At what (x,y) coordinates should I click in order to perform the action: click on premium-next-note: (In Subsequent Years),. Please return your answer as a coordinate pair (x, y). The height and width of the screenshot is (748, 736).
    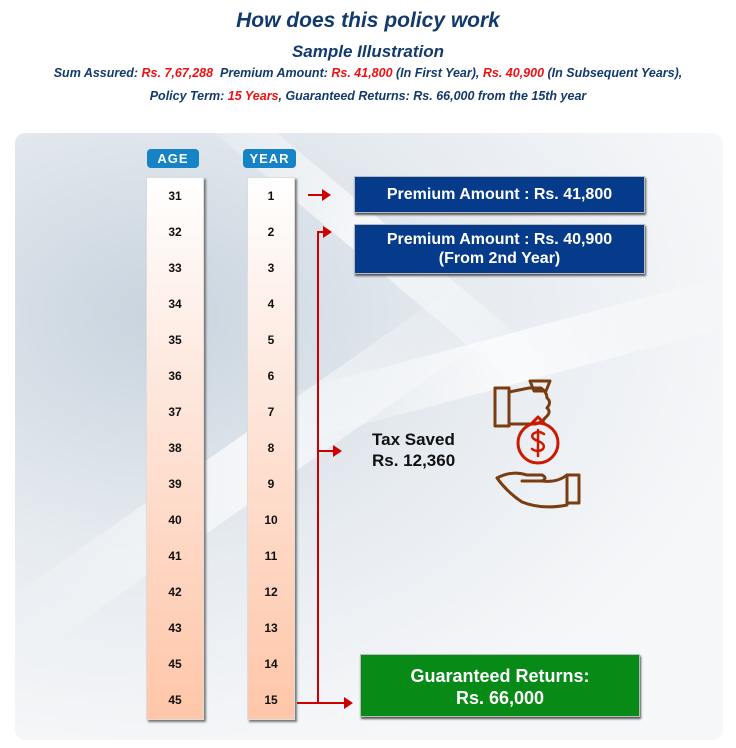
    Looking at the image, I should click on (613, 73).